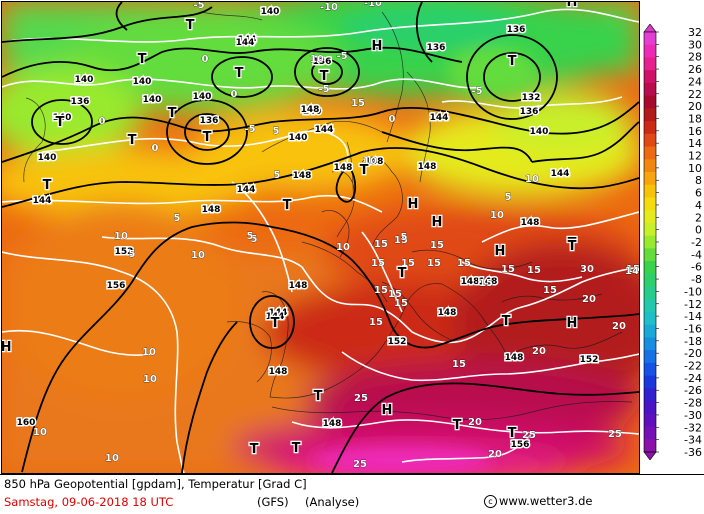  I want to click on legend-tick-label: 20, so click(695, 106).